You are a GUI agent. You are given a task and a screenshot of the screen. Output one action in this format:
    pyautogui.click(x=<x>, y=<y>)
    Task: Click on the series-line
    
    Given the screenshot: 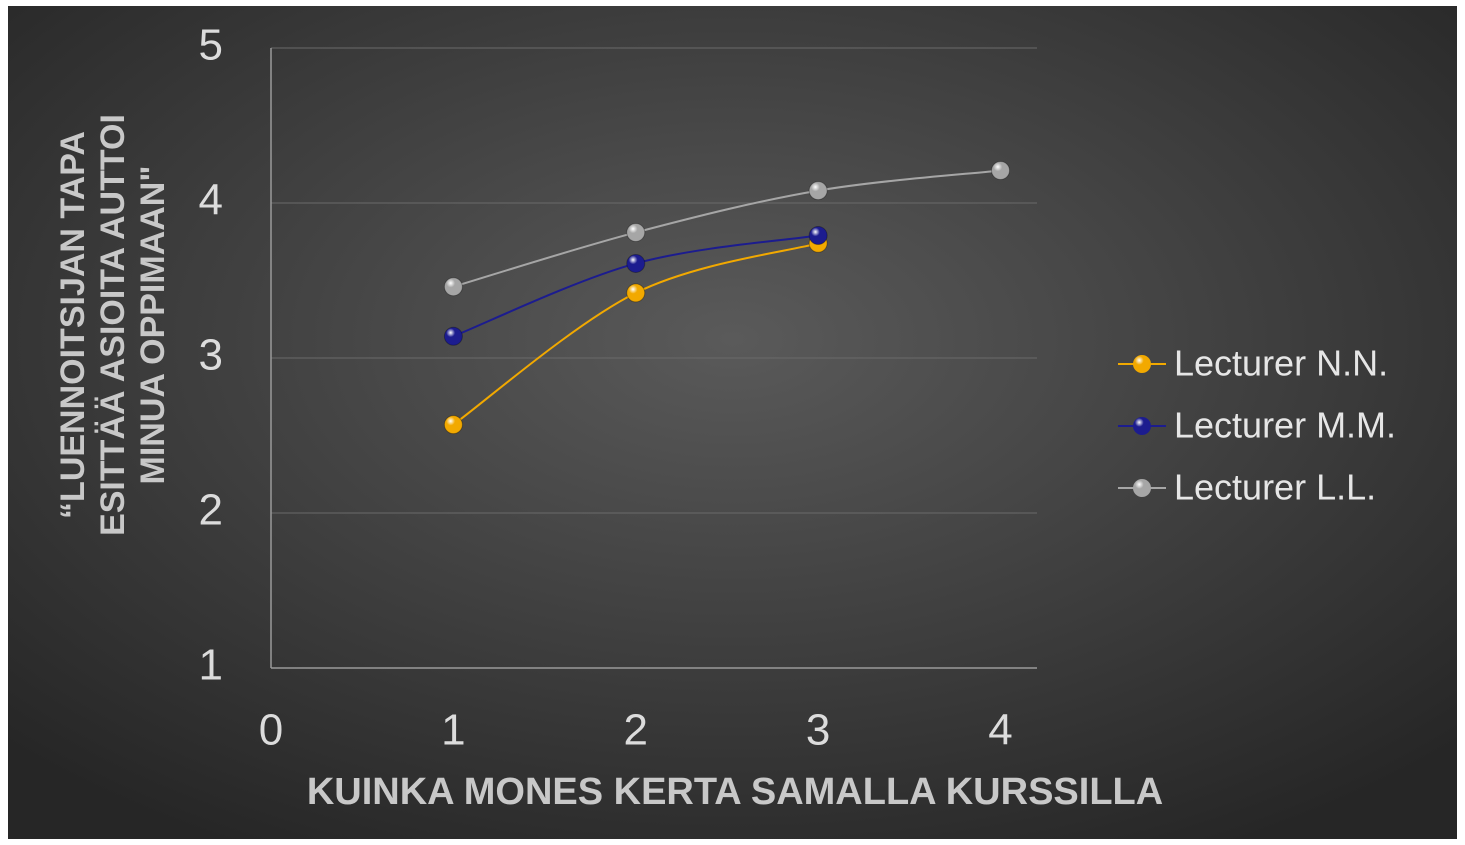 What is the action you would take?
    pyautogui.click(x=727, y=228)
    